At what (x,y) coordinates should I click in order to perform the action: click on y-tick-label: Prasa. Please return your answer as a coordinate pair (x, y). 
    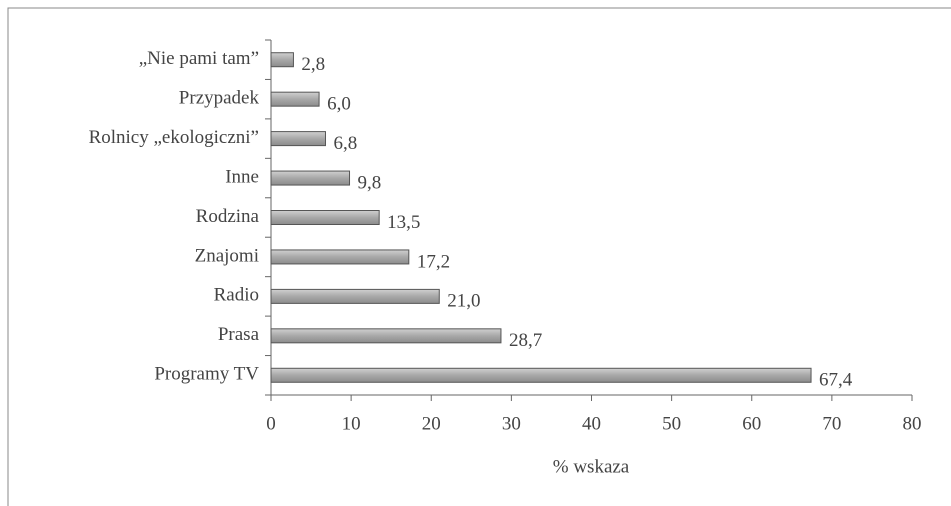
    Looking at the image, I should click on (239, 334).